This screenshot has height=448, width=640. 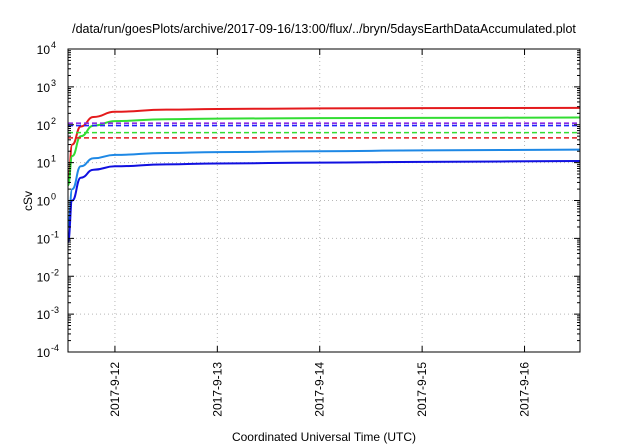 What do you see at coordinates (53, 121) in the screenshot?
I see `y-tick-exponent: 2` at bounding box center [53, 121].